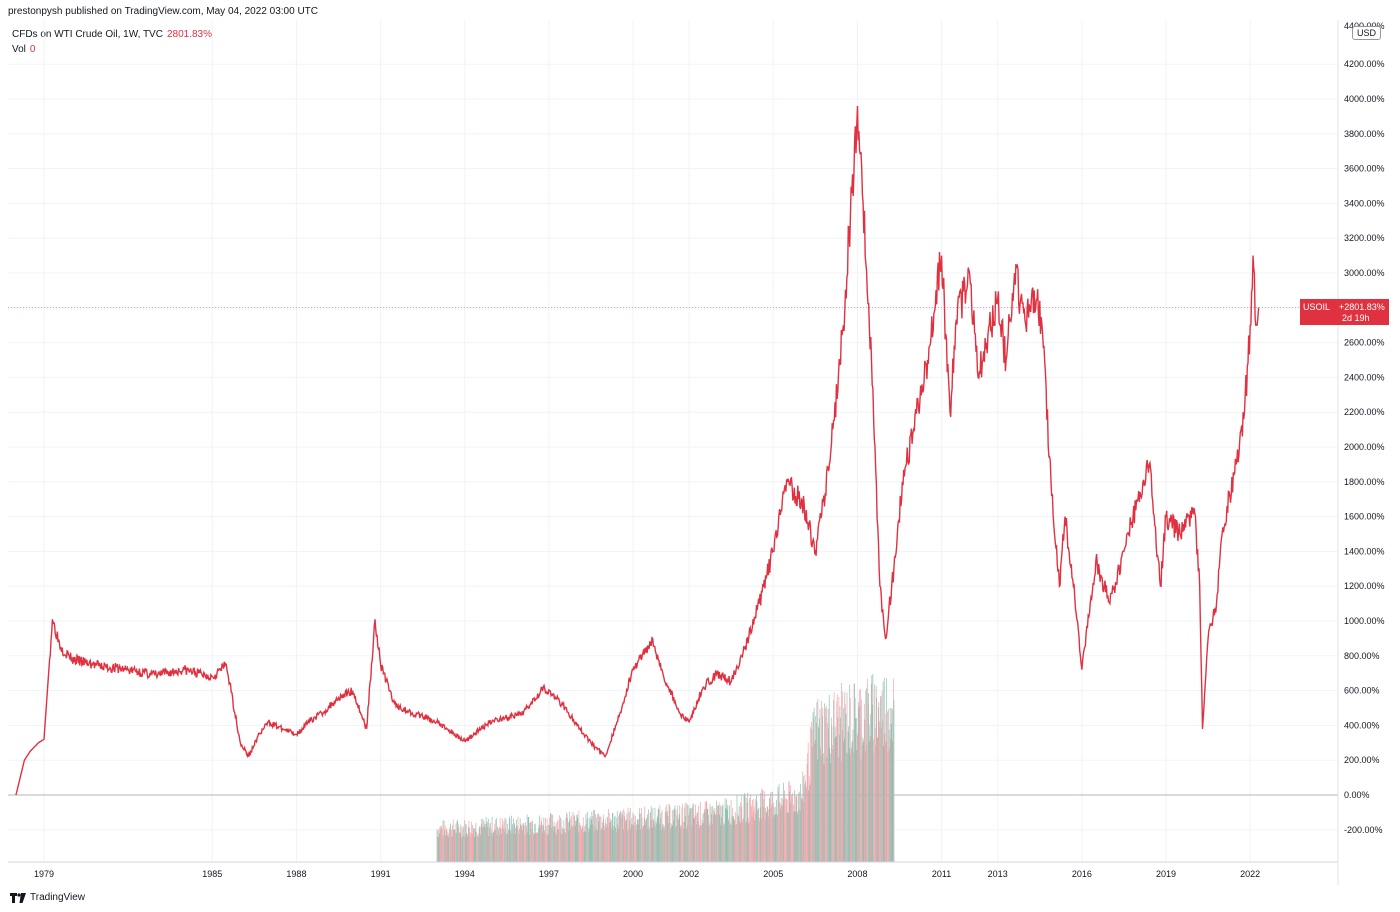 Image resolution: width=1400 pixels, height=912 pixels. I want to click on x-tick-label: 2005, so click(773, 874).